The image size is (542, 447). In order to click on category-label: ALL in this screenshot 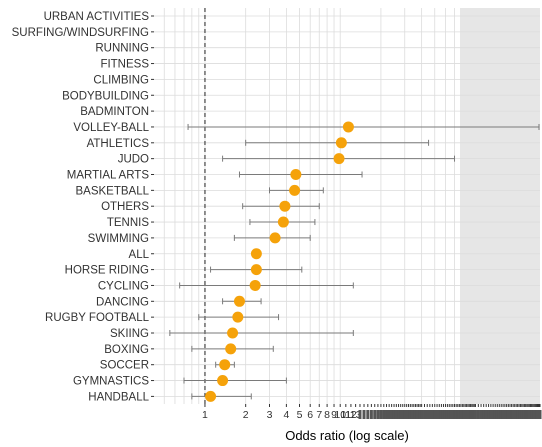, I will do `click(139, 255)`.